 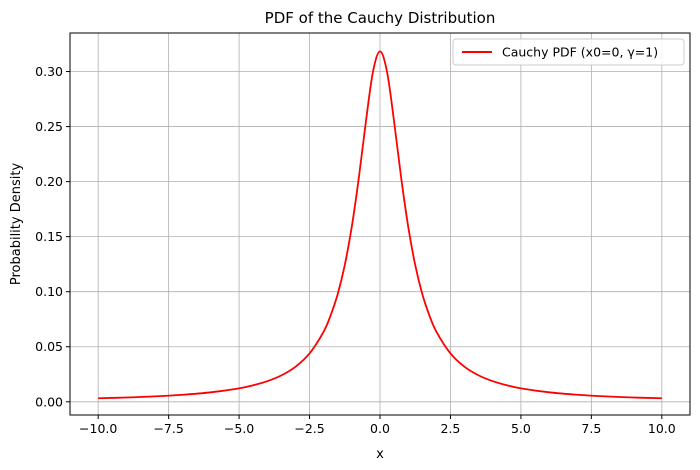 What do you see at coordinates (16, 224) in the screenshot?
I see `y-axis-label: Probability Density` at bounding box center [16, 224].